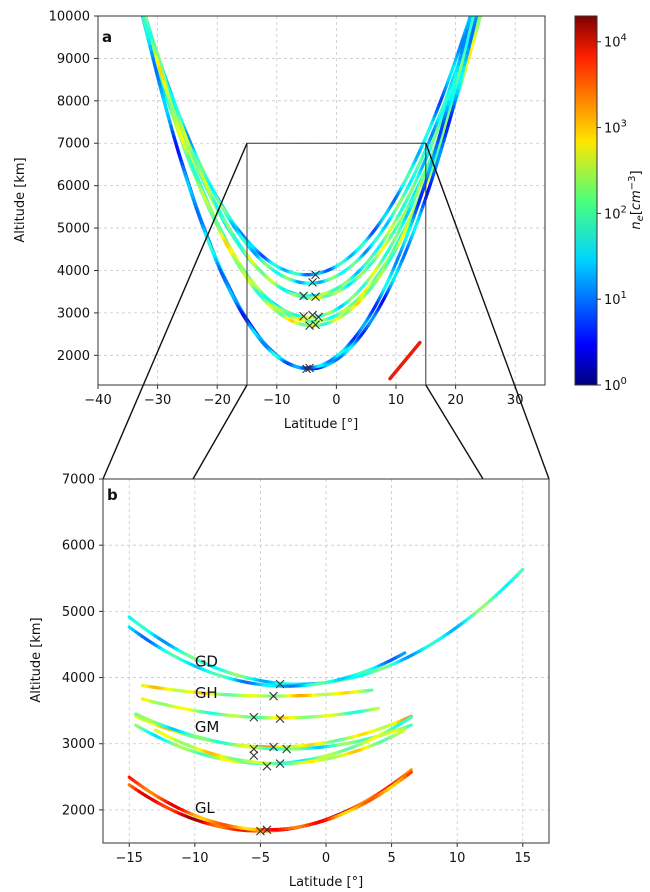 The image size is (650, 892). Describe the element at coordinates (78, 678) in the screenshot. I see `panel-b-y-tick-label: 4000` at that location.